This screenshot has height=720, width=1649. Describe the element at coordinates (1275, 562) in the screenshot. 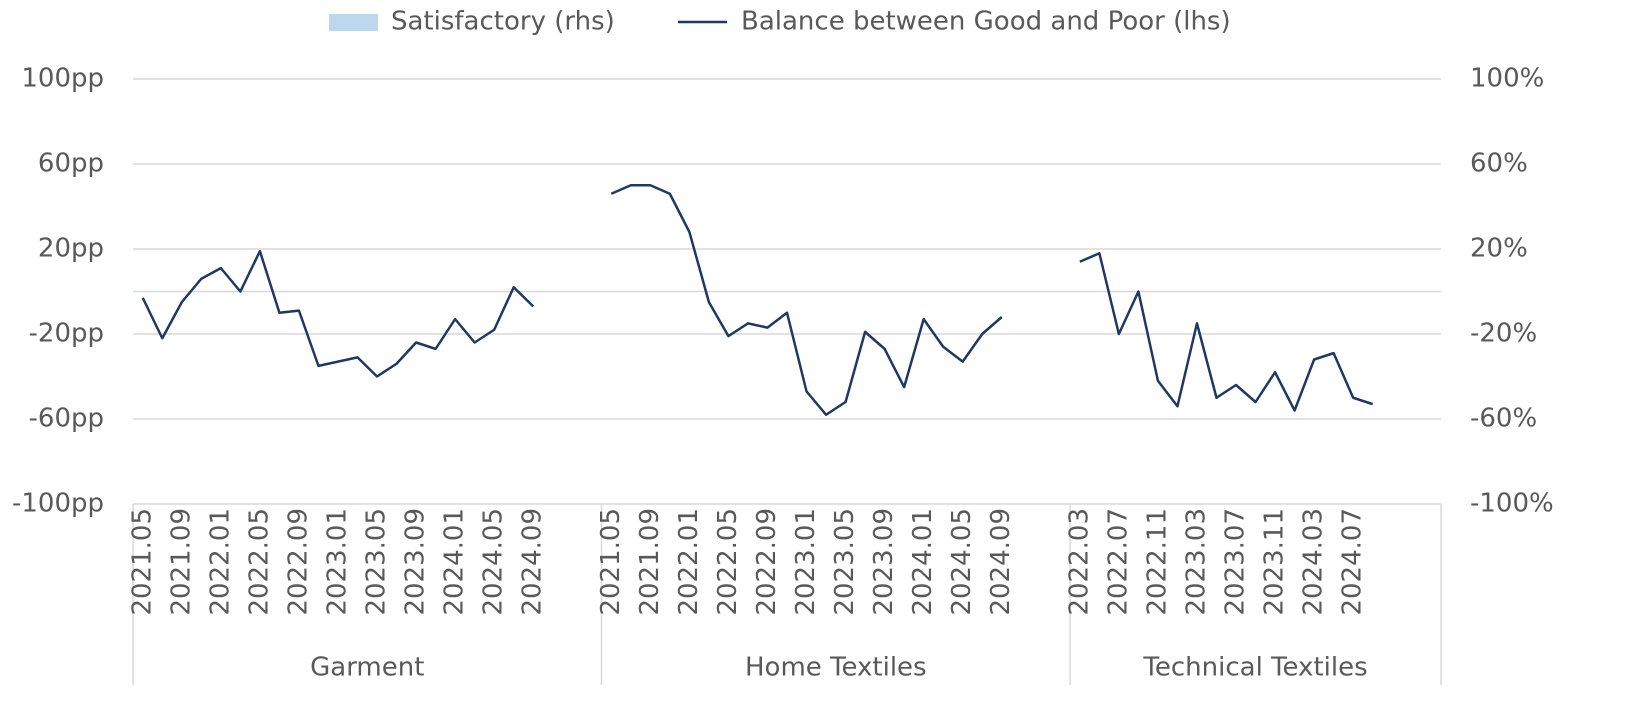

I see `x-tick-label: 2023.11` at that location.